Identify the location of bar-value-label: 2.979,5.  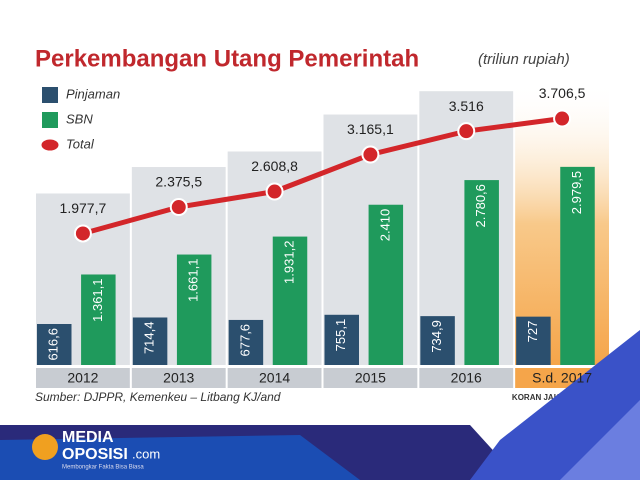
(576, 192).